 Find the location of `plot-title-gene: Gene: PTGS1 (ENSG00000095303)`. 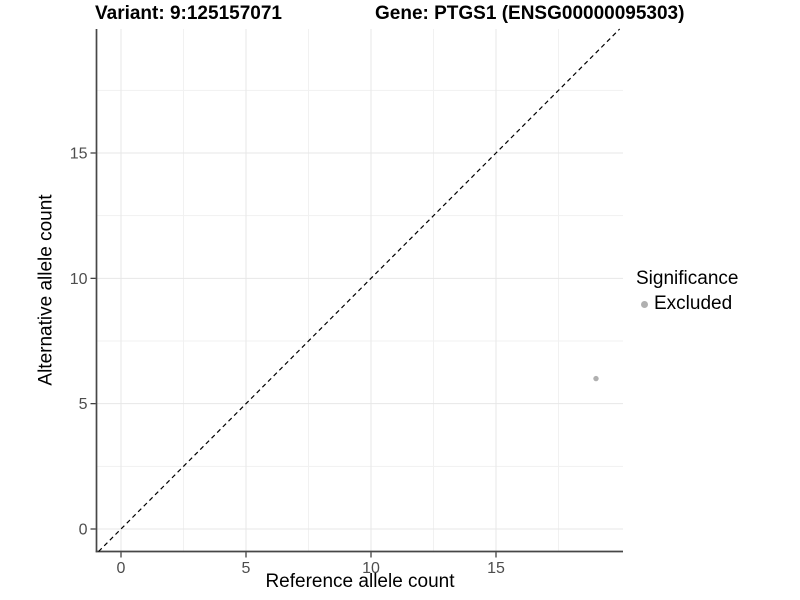

plot-title-gene: Gene: PTGS1 (ENSG00000095303) is located at coordinates (530, 13).